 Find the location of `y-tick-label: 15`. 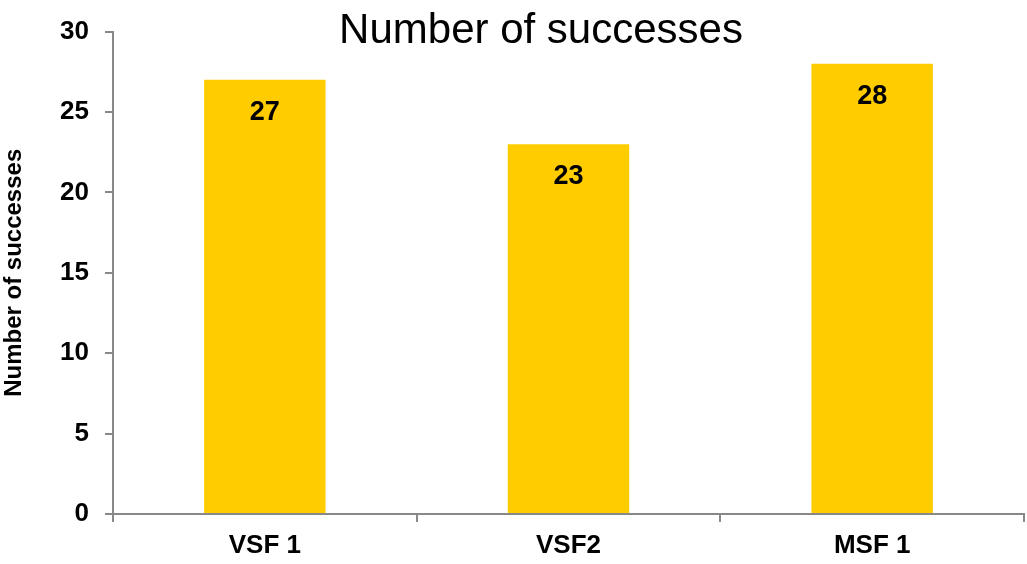

y-tick-label: 15 is located at coordinates (74, 270).